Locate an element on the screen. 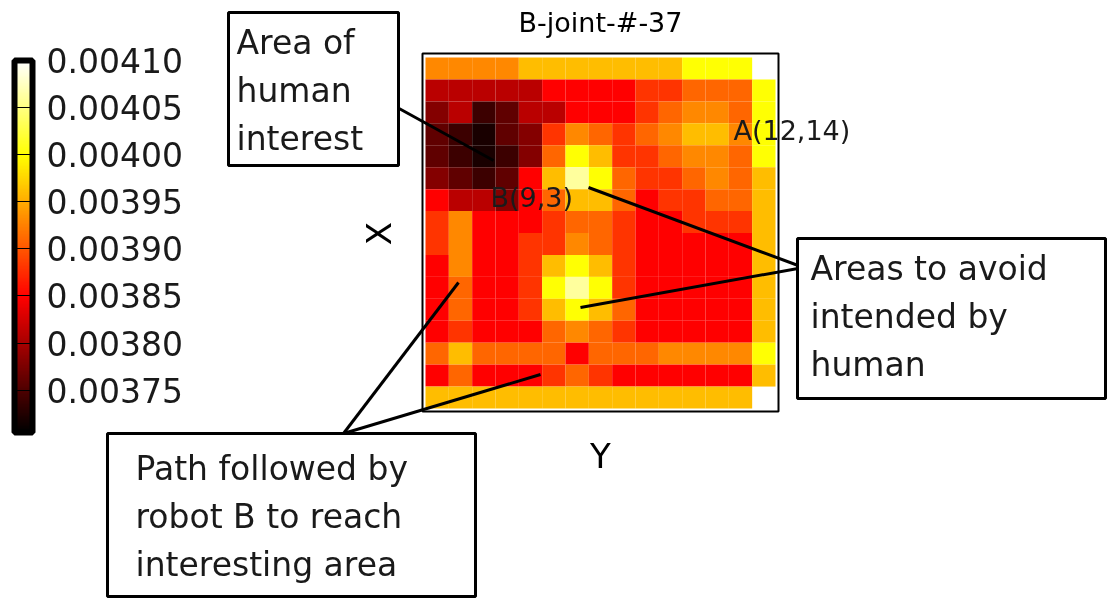 The height and width of the screenshot is (598, 1107). color-bar-label: 0.00395 is located at coordinates (114, 203).